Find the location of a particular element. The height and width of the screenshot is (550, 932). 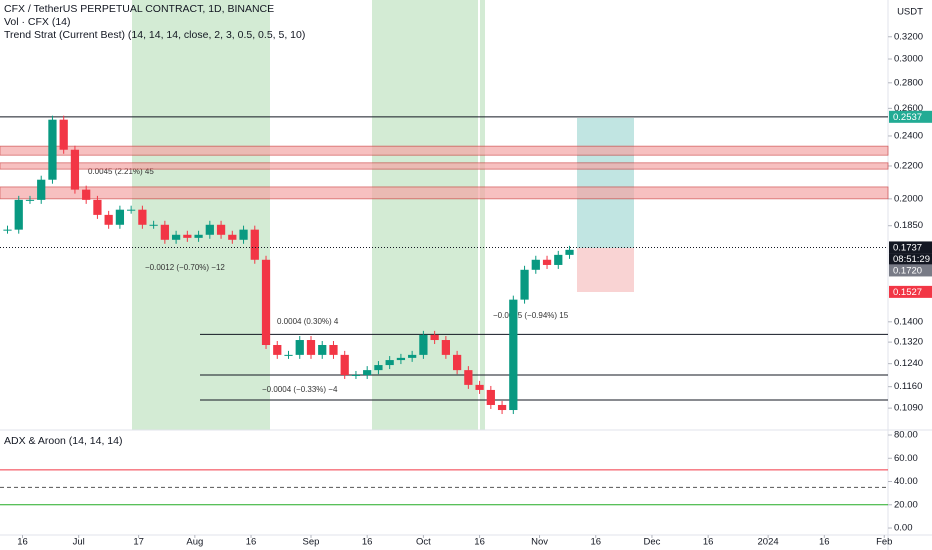

annotation: −0.0004 (−0.33%) −4 is located at coordinates (300, 389).